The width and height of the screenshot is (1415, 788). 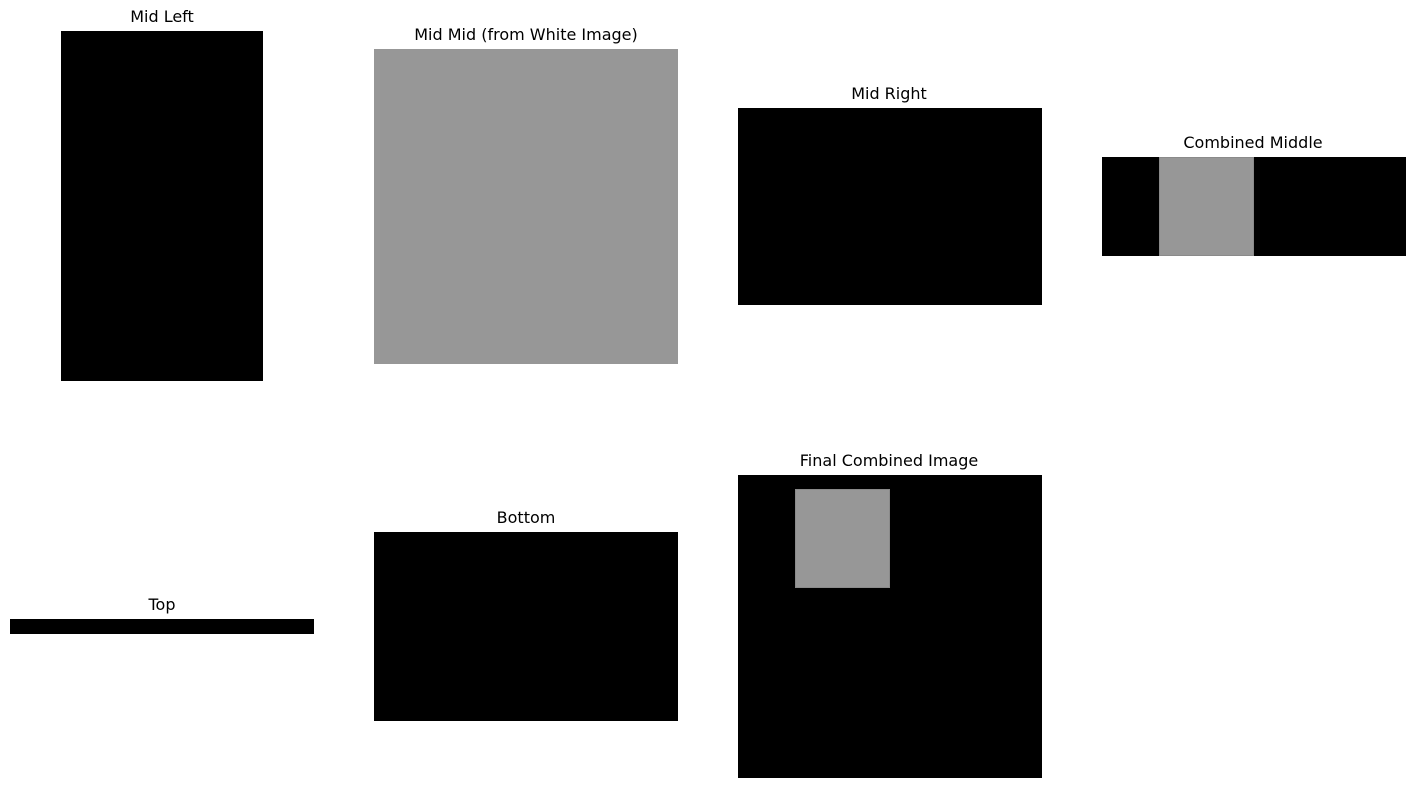 I want to click on bottom-image, so click(x=526, y=626).